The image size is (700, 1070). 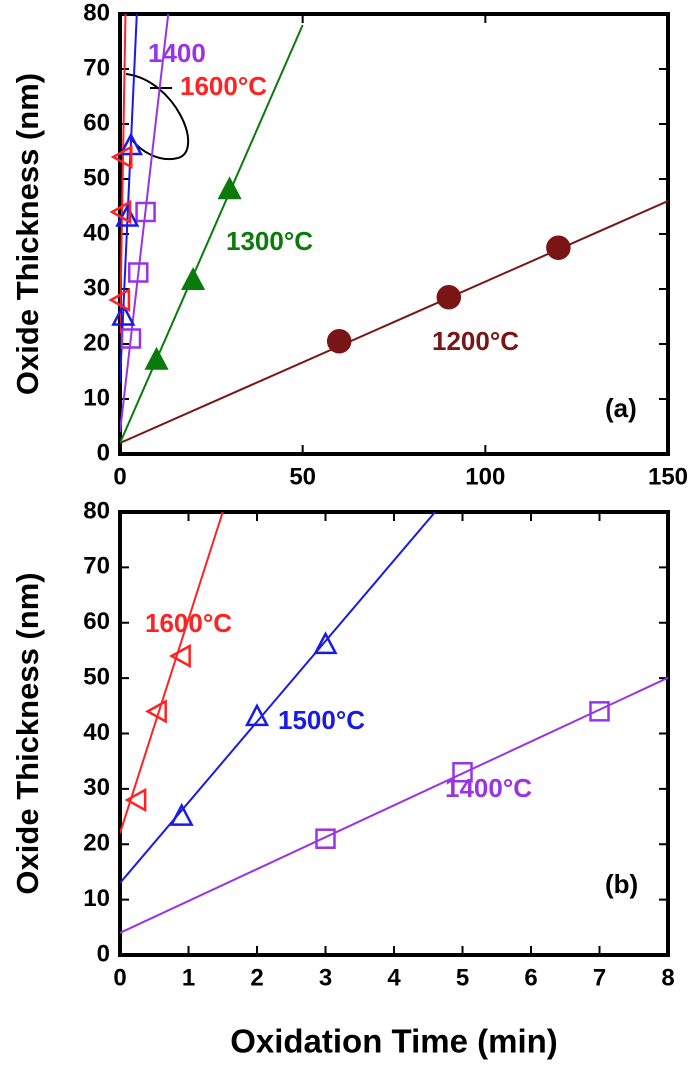 I want to click on x-tick-label: 50, so click(x=302, y=476).